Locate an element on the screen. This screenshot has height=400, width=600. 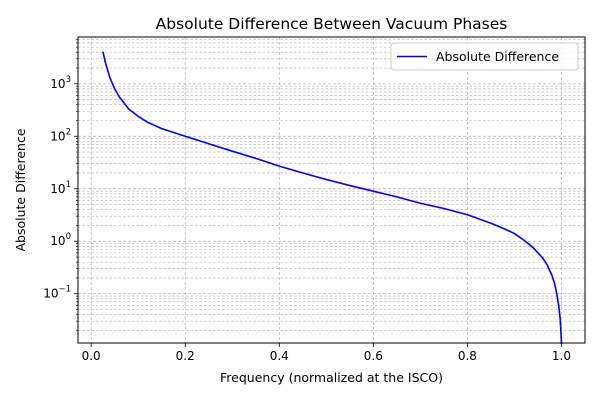
x-tick-label: 0.2 is located at coordinates (185, 356).